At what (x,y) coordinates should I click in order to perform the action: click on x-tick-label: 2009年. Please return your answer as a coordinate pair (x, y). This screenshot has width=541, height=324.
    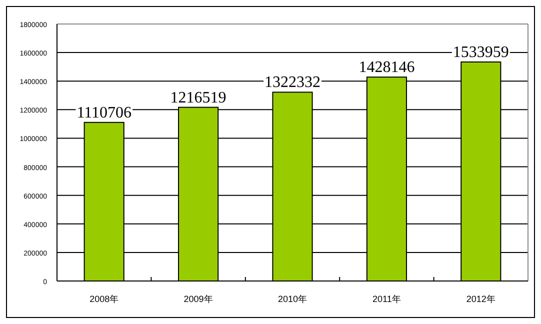
    Looking at the image, I should click on (198, 299).